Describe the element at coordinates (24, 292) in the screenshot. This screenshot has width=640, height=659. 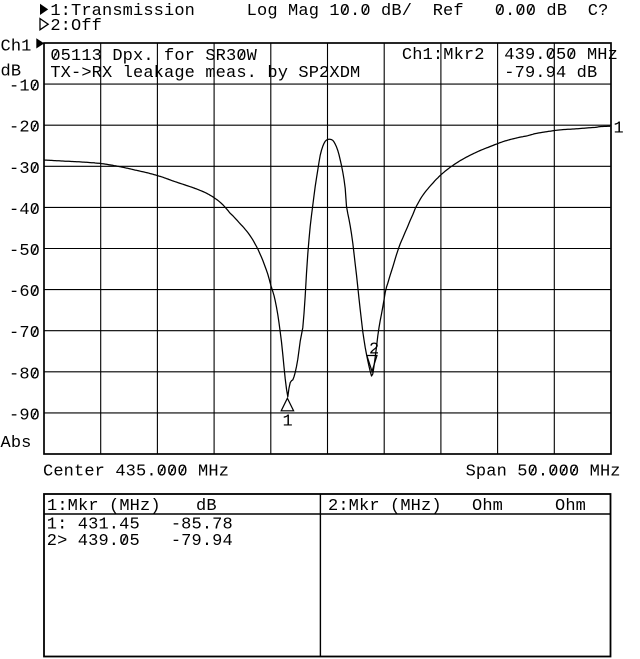
I see `svg-text: -60` at that location.